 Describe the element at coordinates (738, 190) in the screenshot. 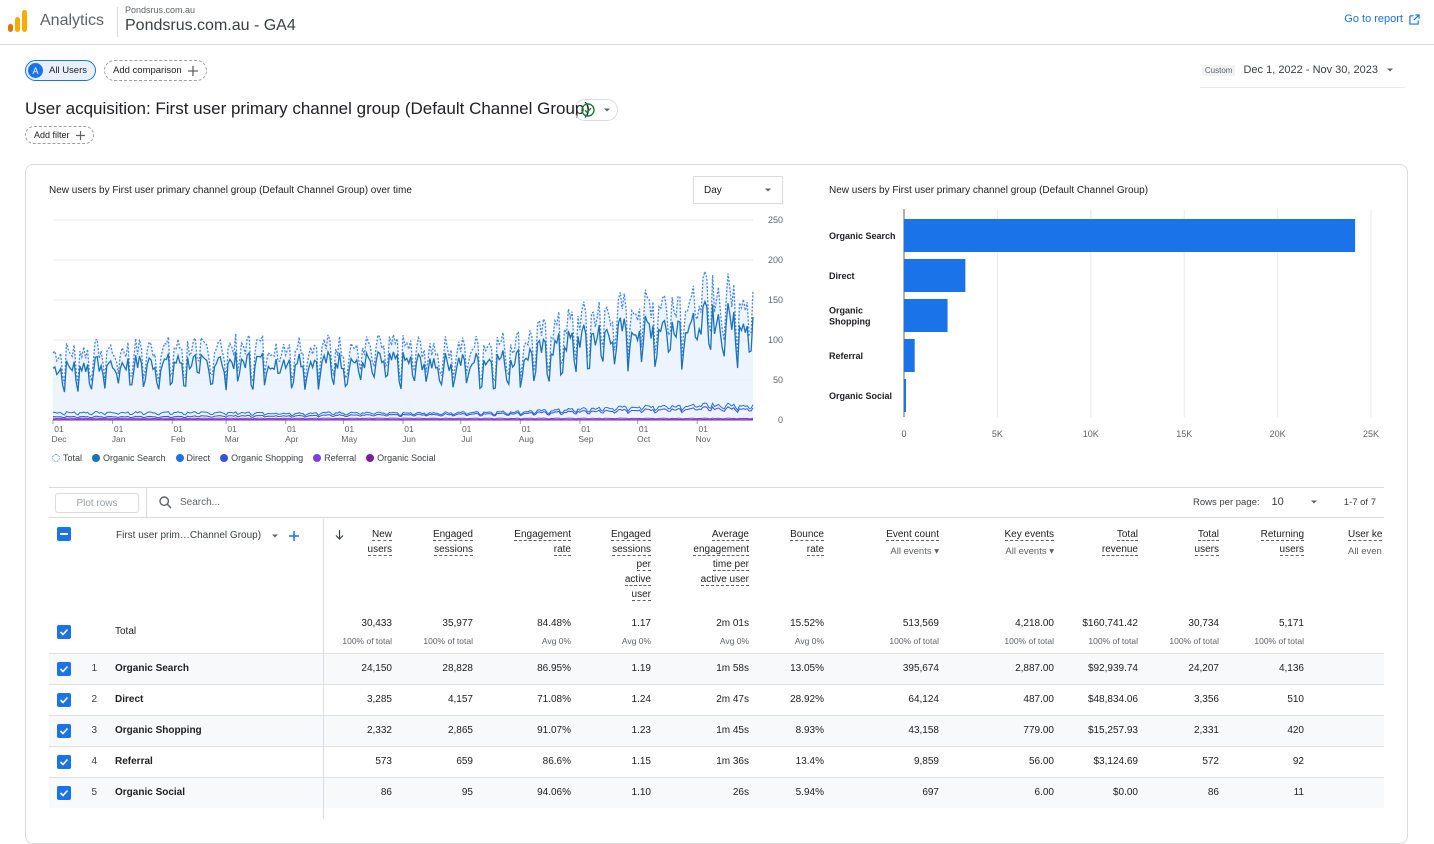

I see `granularity-dropdown: Day` at that location.